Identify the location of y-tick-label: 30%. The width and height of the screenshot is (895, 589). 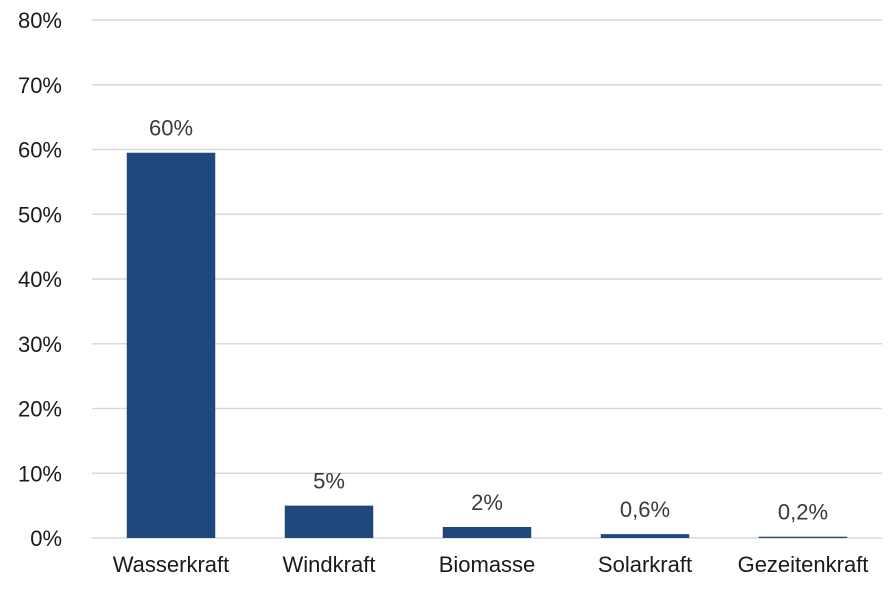
(40, 344).